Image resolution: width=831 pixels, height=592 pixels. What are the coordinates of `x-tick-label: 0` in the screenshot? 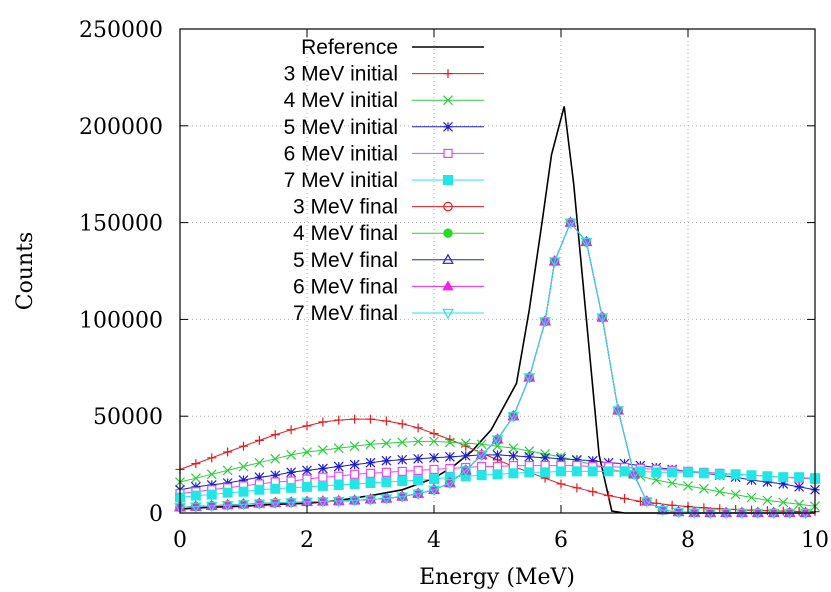 It's located at (180, 540).